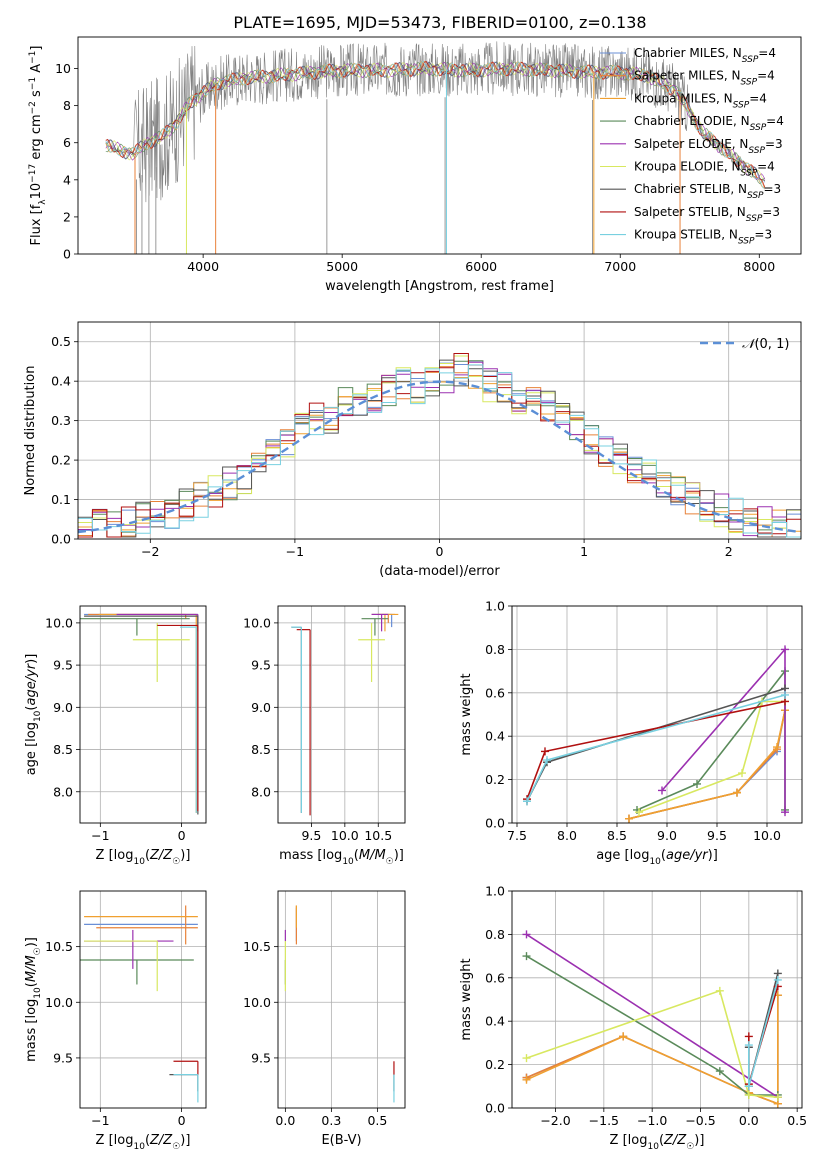 The width and height of the screenshot is (819, 1170). I want to click on mass_weight_vs_Z-grid, so click(657, 999).